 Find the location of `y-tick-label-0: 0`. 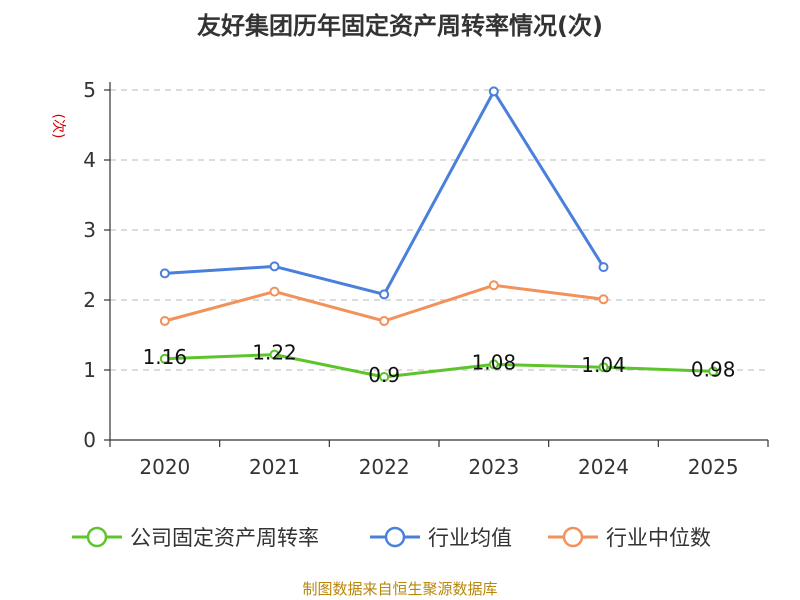

y-tick-label-0: 0 is located at coordinates (89, 440).